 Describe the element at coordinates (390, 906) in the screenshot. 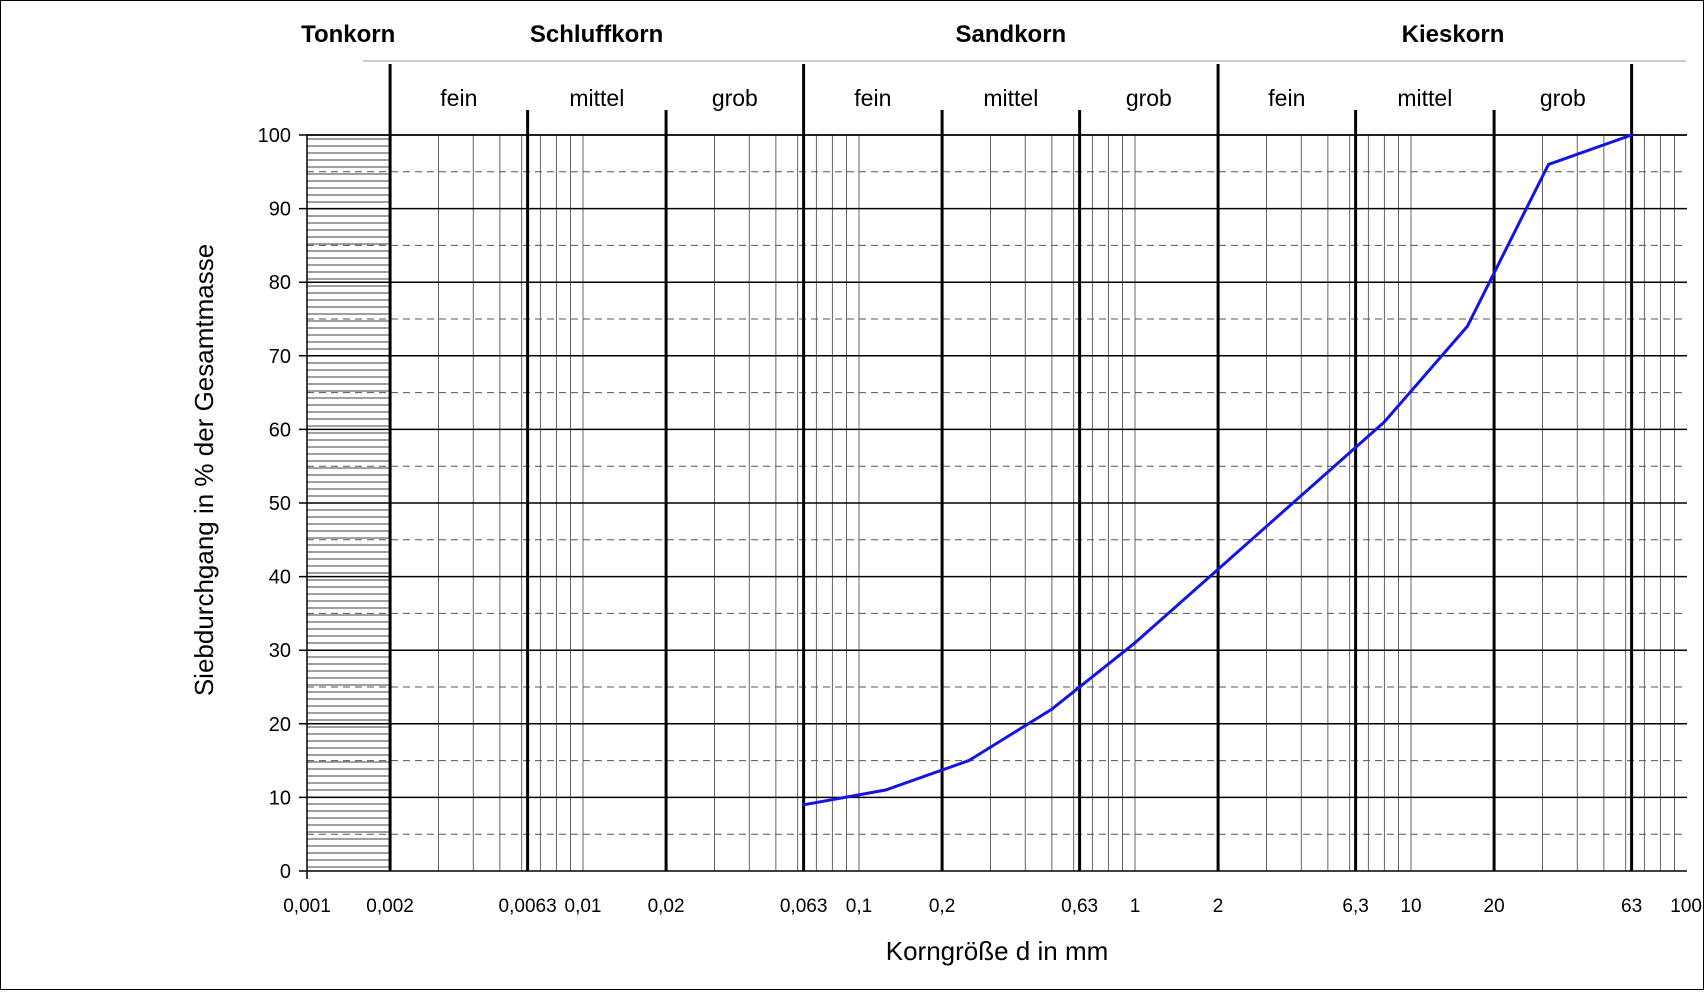

I see `x-tick-label: 0,002` at that location.